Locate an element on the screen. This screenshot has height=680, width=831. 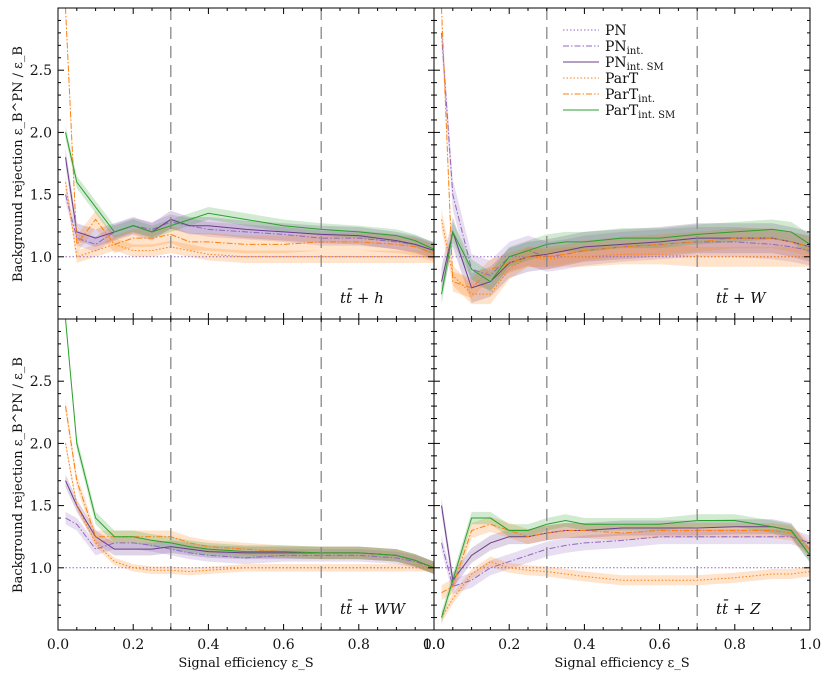
y-axis-label-top: Background rejection ε_B^PN / ε_B is located at coordinates (18, 164).